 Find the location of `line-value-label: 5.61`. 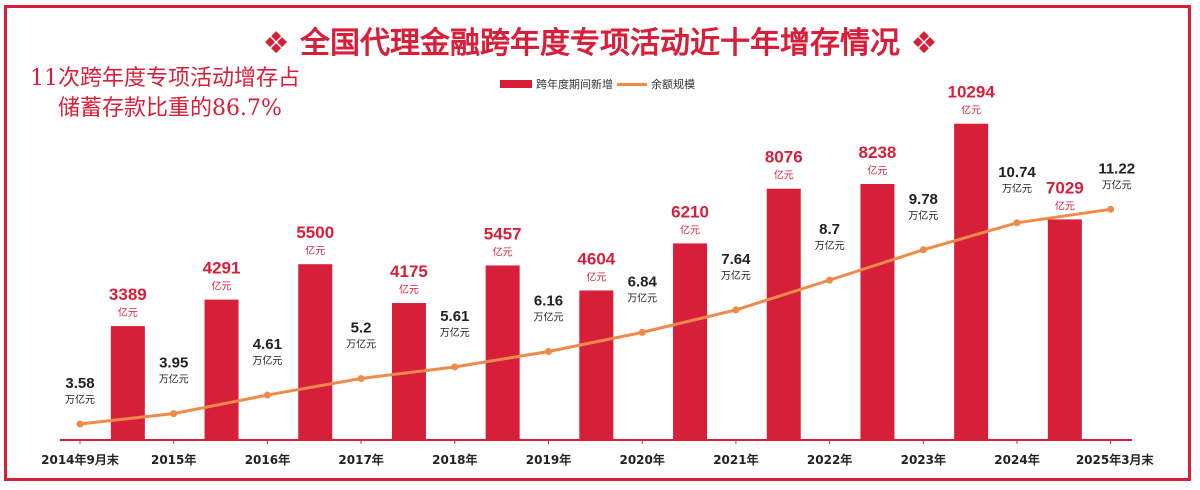

line-value-label: 5.61 is located at coordinates (454, 316).